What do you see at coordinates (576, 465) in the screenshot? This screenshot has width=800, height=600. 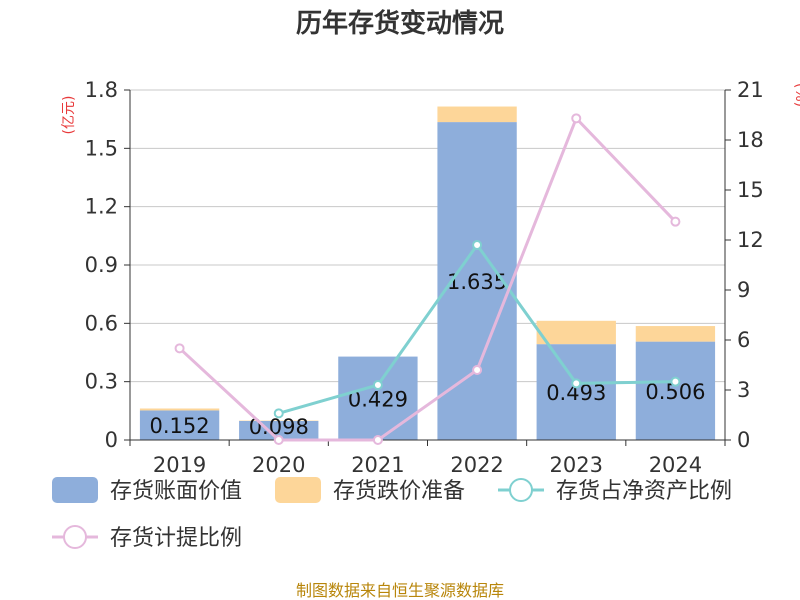 I see `x-tick-label: 2023` at bounding box center [576, 465].